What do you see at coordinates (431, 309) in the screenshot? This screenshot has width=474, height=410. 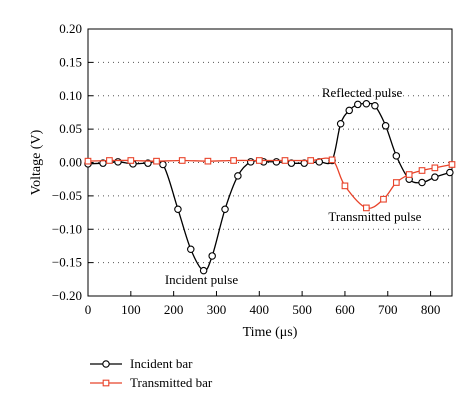 I see `x-tick-label: 800` at bounding box center [431, 309].